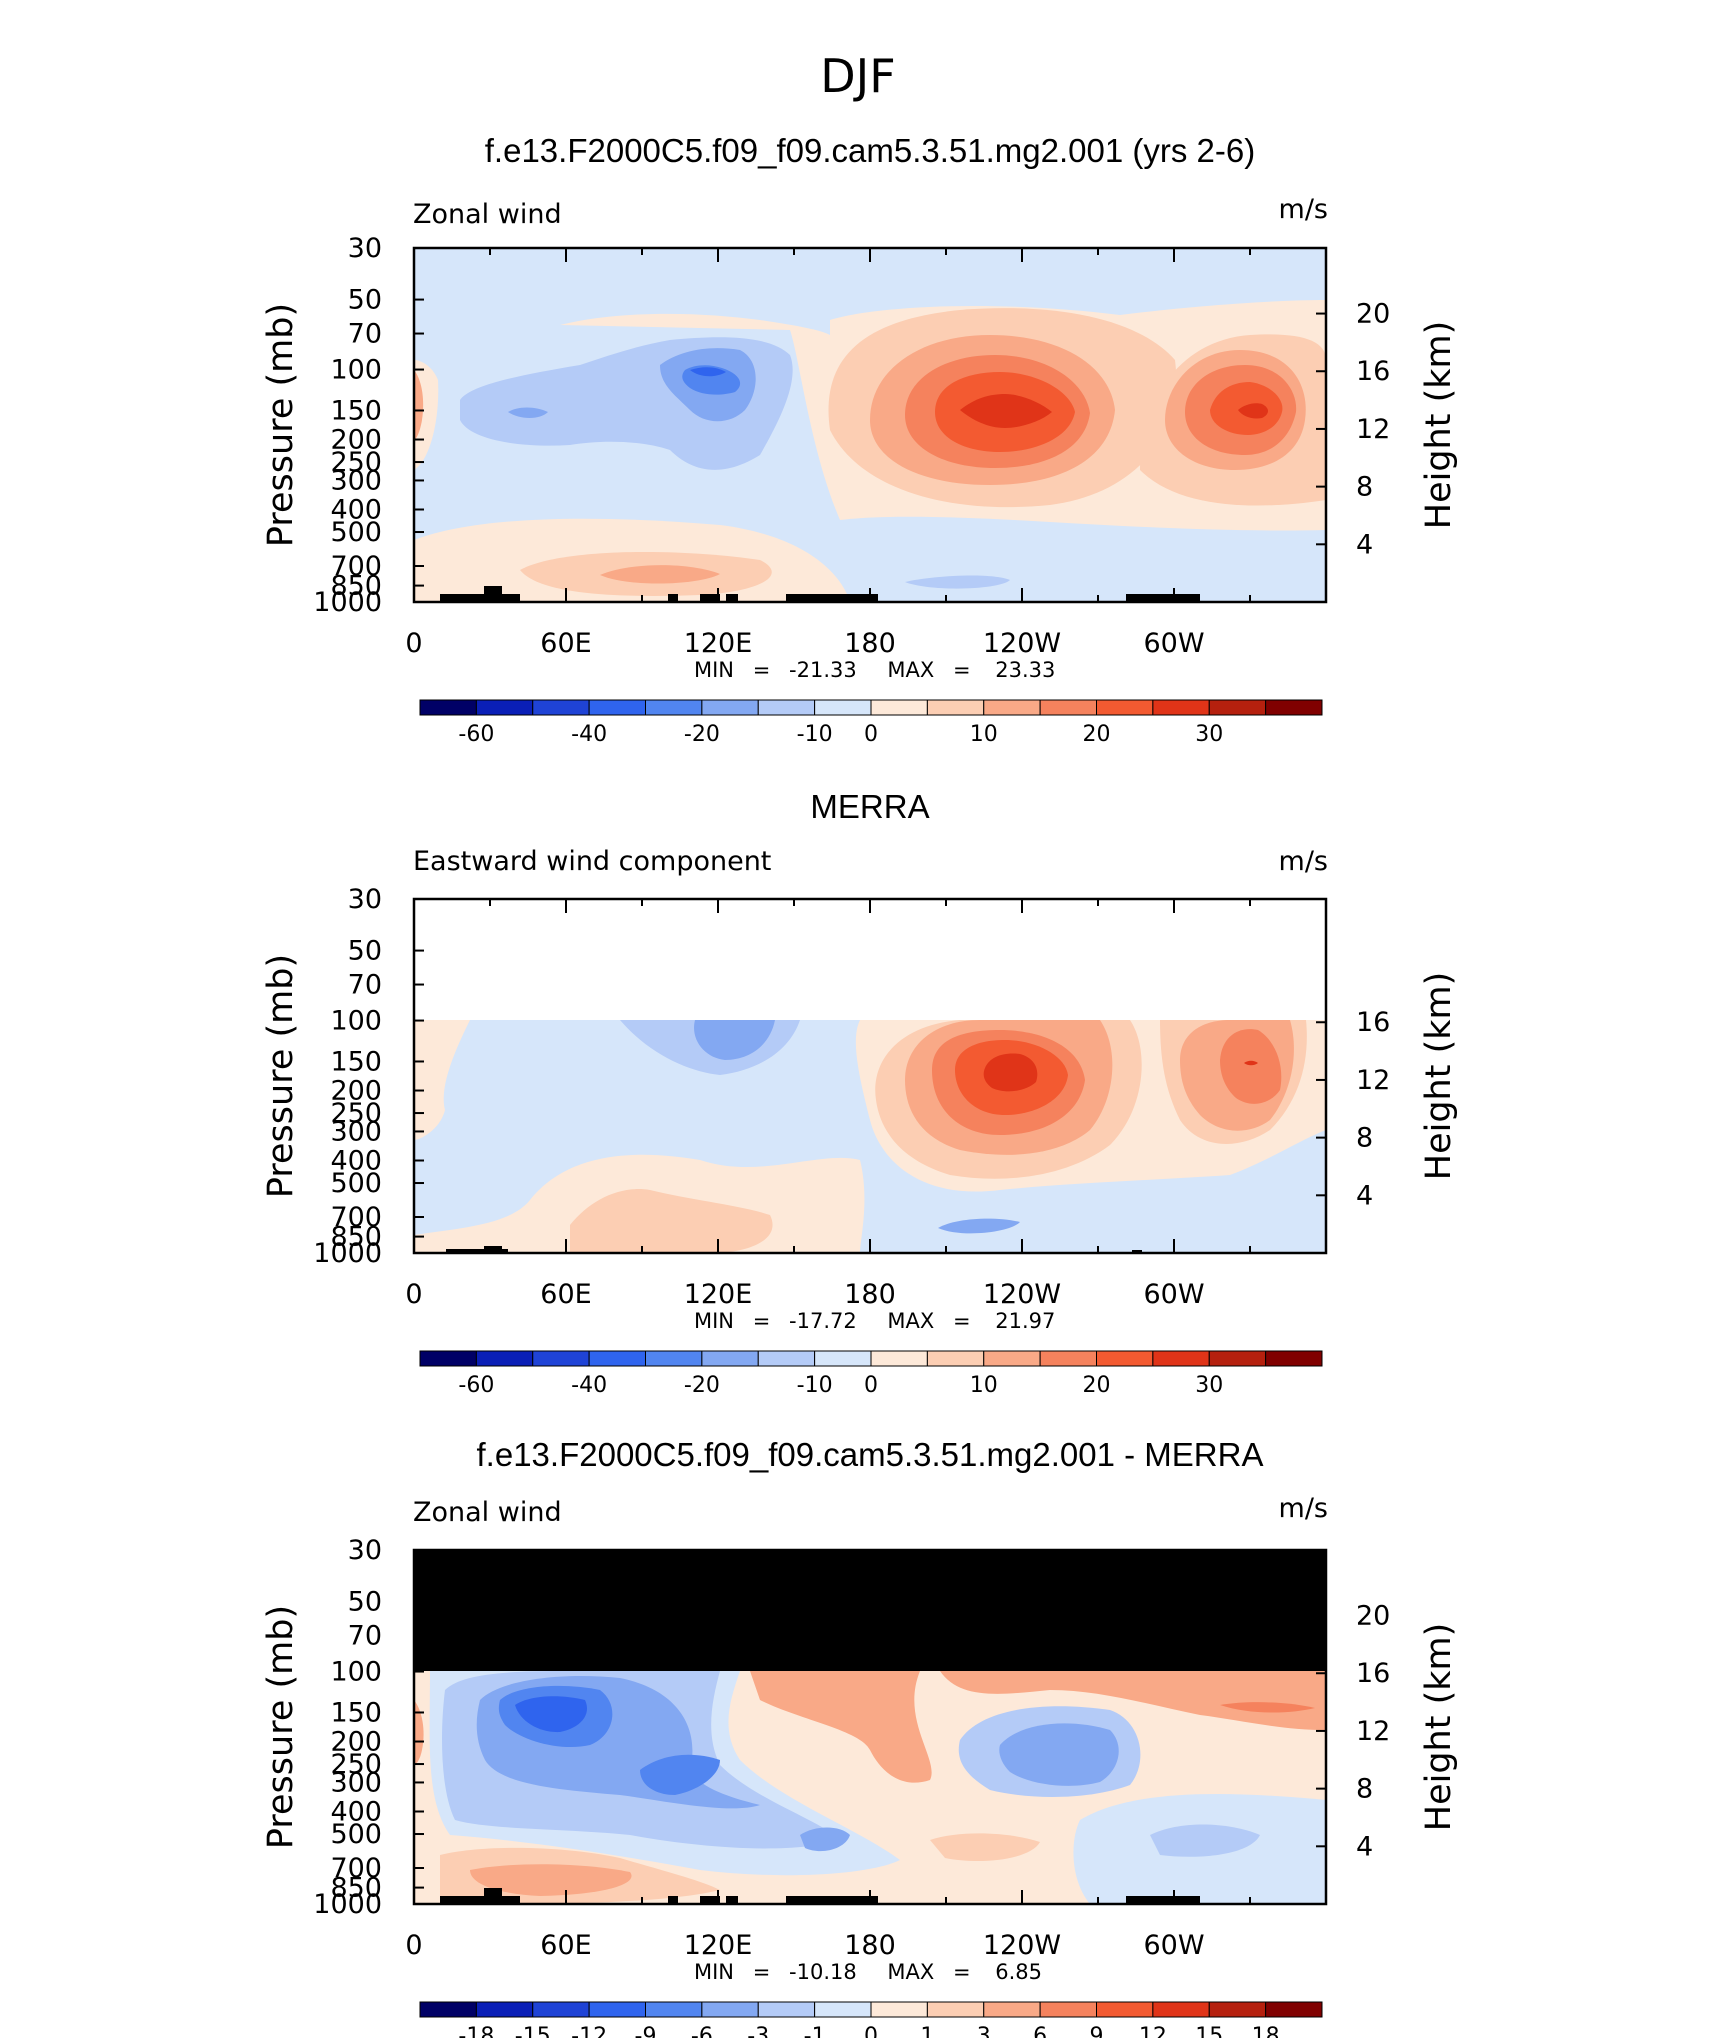 This screenshot has height=2038, width=1710. What do you see at coordinates (1373, 314) in the screenshot?
I see `y2-tick-label: 20` at bounding box center [1373, 314].